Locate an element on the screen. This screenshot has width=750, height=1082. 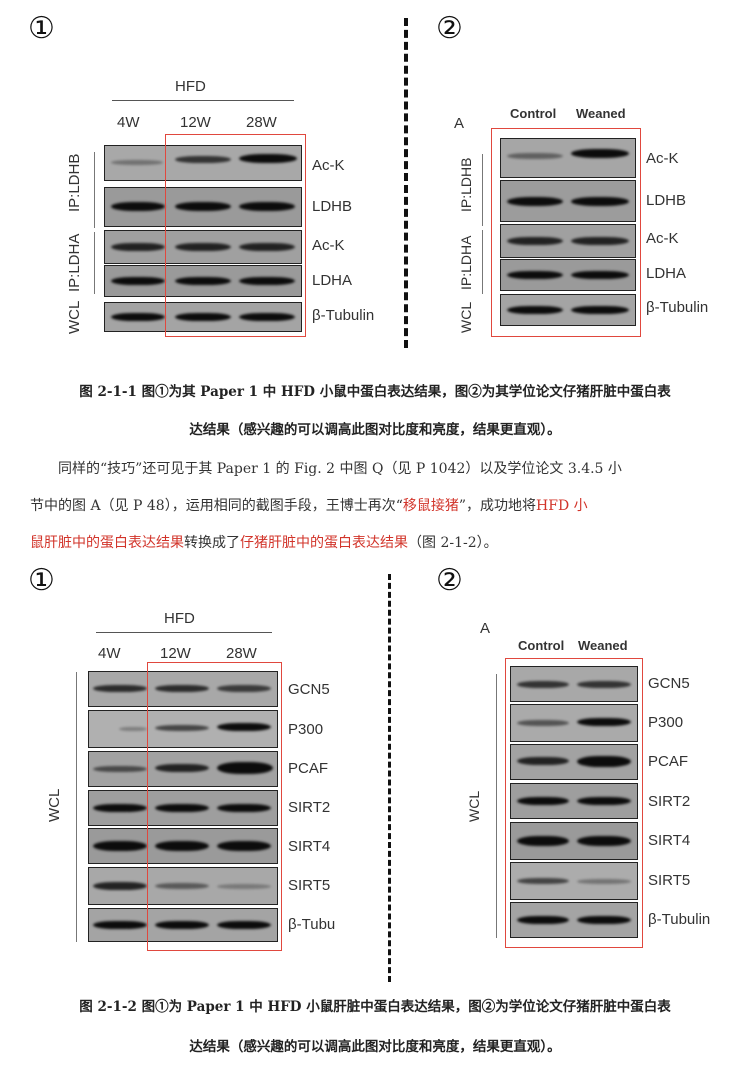
text-run-red: HFD 小 is located at coordinates (562, 506).